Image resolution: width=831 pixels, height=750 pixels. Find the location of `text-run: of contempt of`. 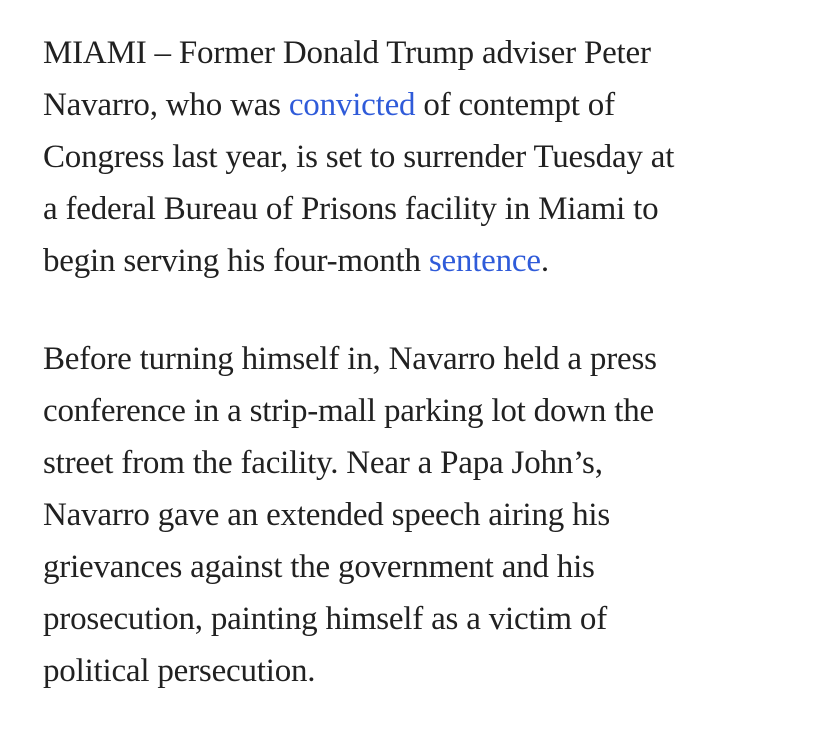

text-run: of contempt of is located at coordinates (515, 105).